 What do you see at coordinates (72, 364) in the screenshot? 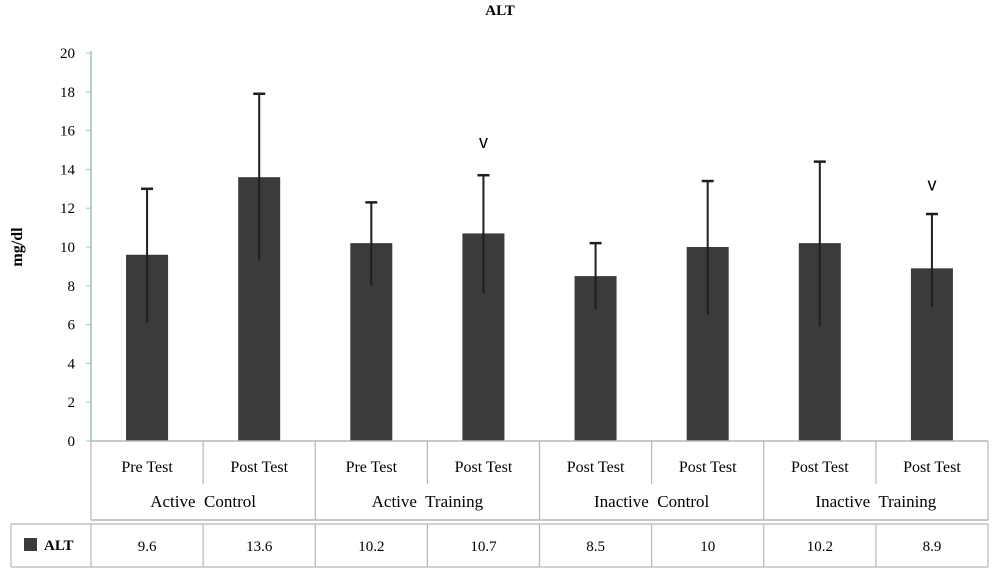
I see `y-tick-label: 4` at bounding box center [72, 364].